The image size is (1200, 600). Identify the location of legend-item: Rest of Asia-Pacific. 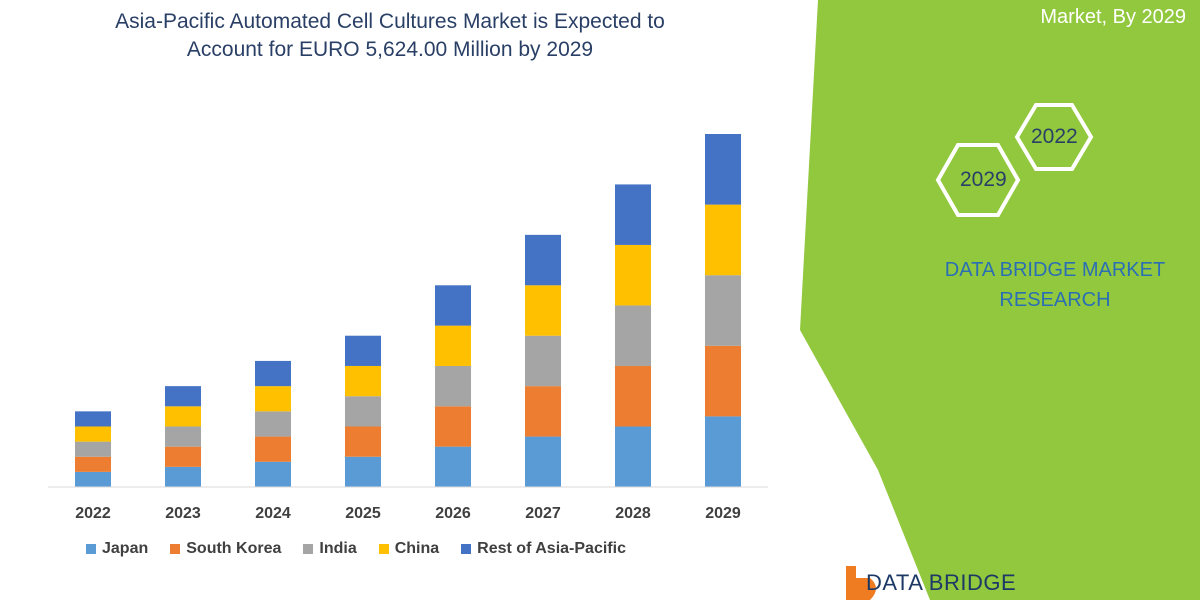
(543, 549).